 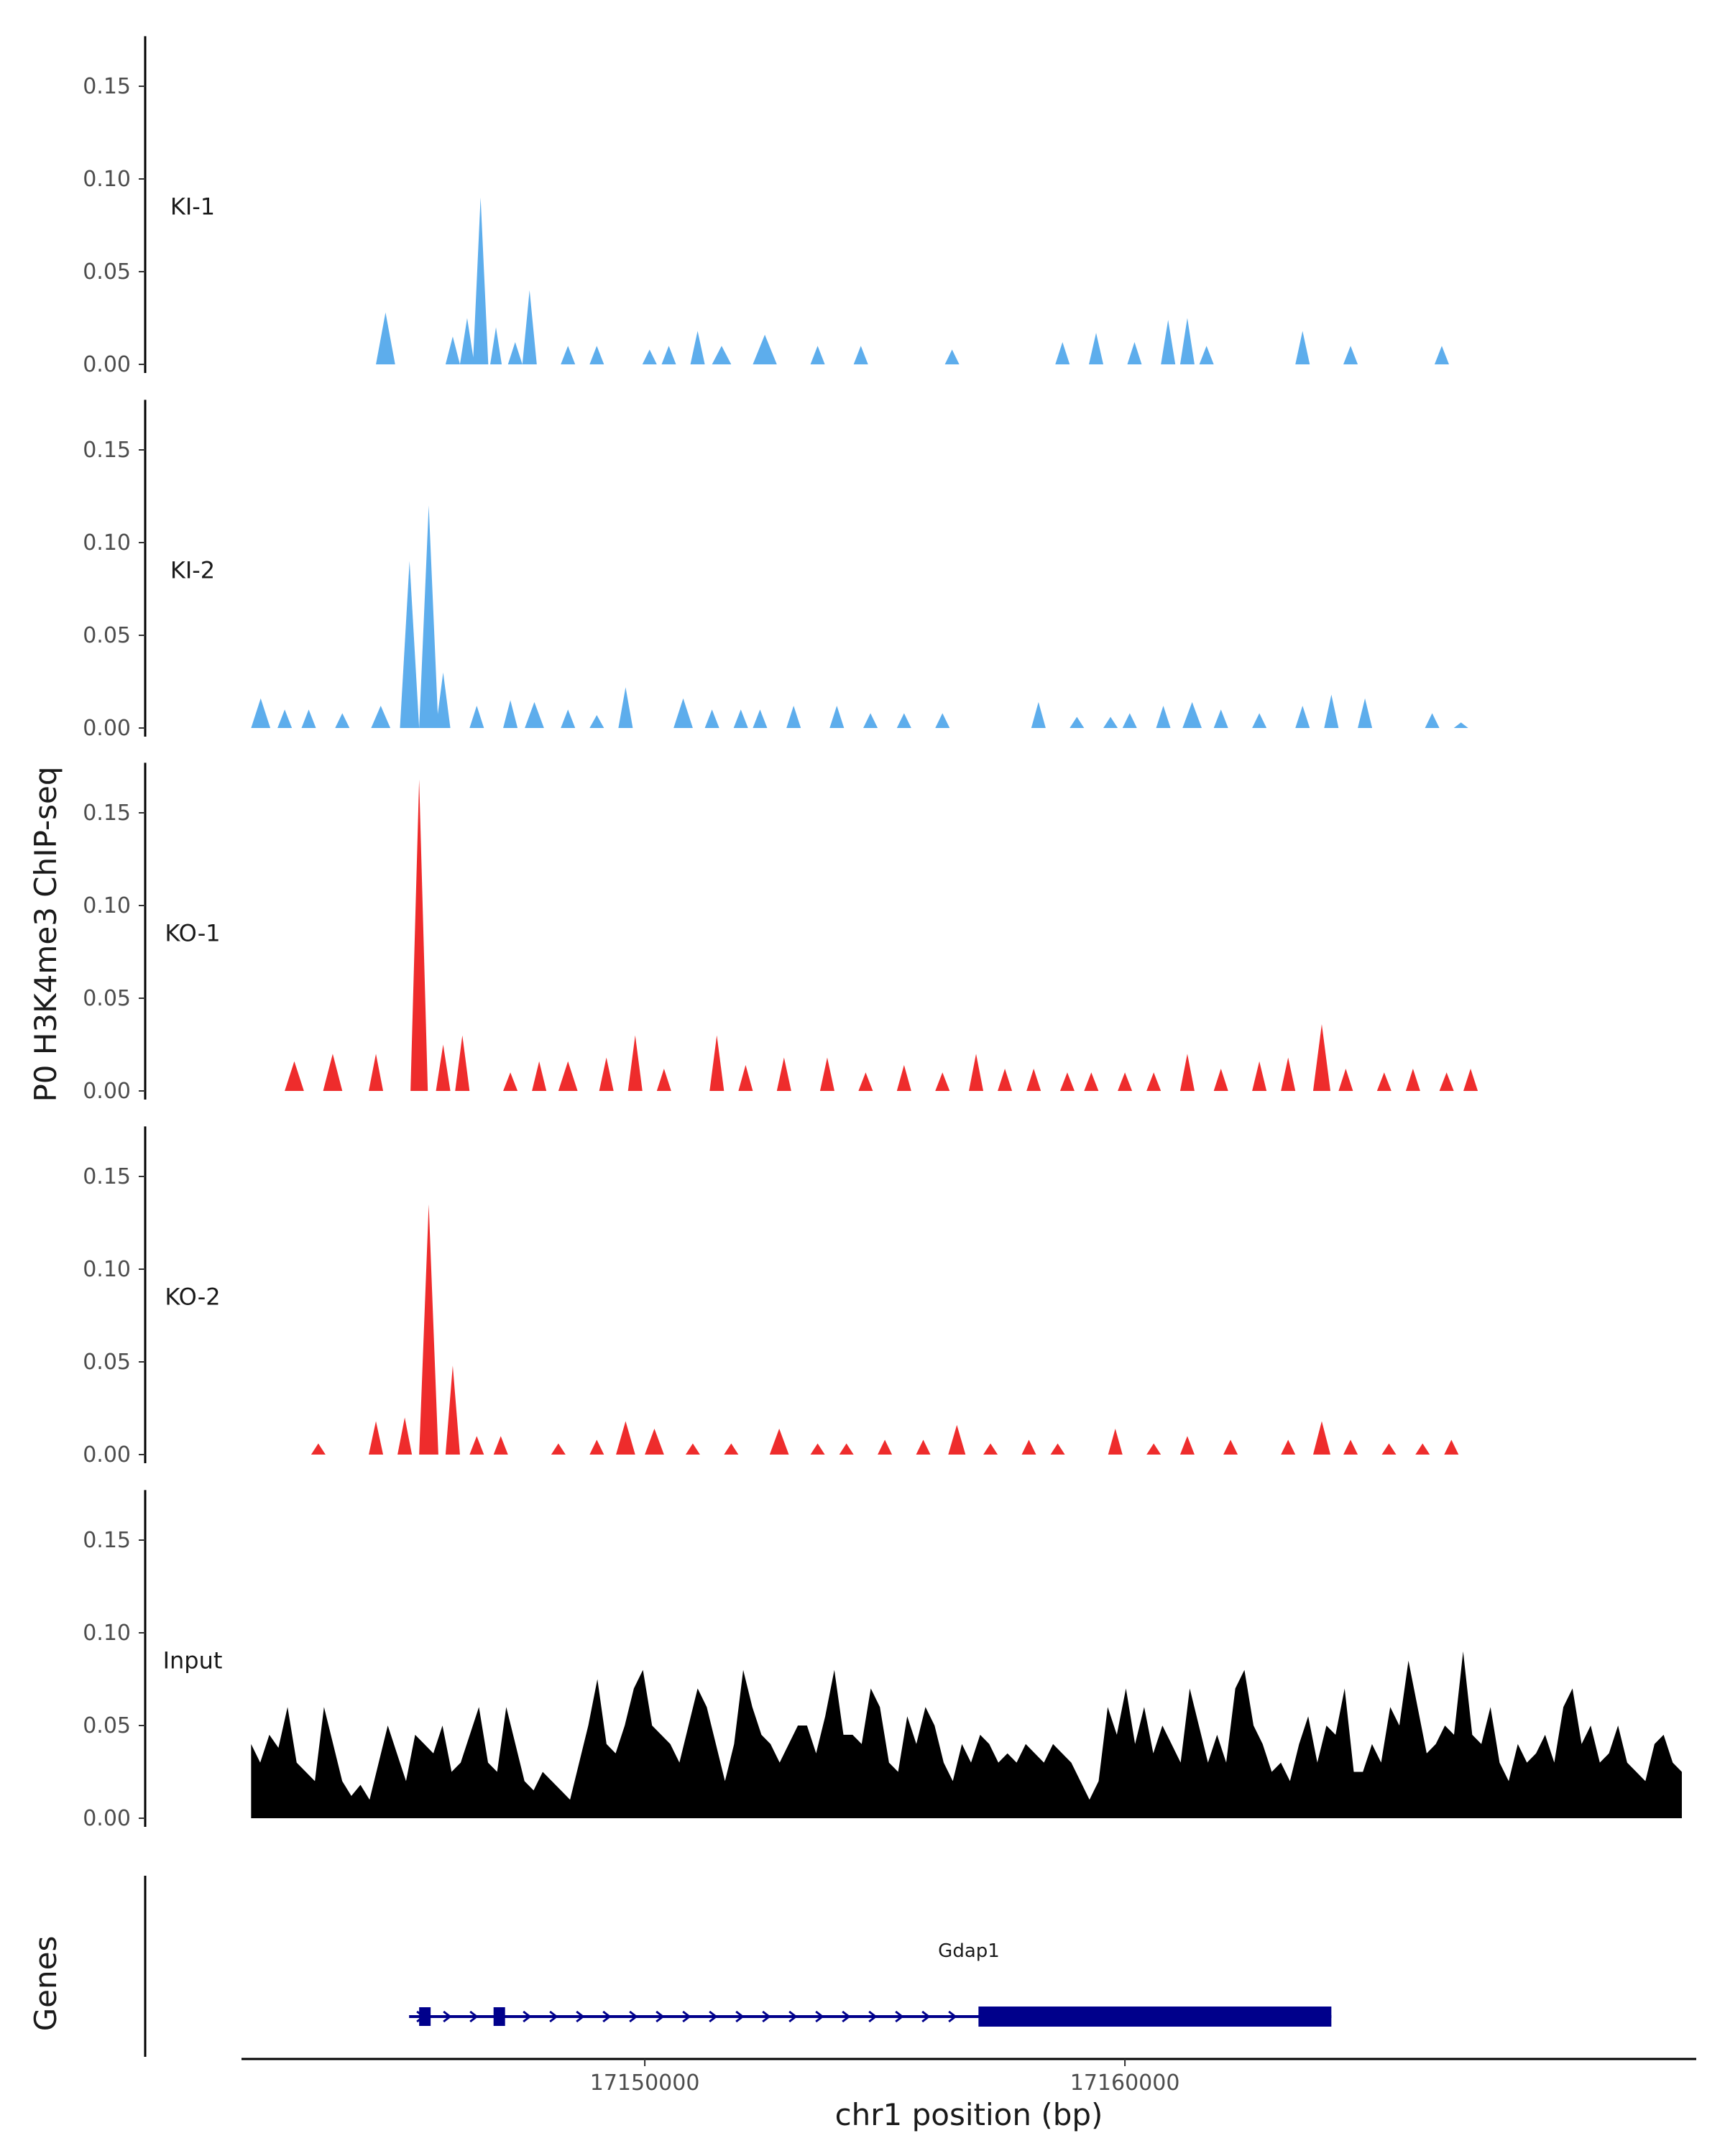 I want to click on track-label: KI-2, so click(x=192, y=570).